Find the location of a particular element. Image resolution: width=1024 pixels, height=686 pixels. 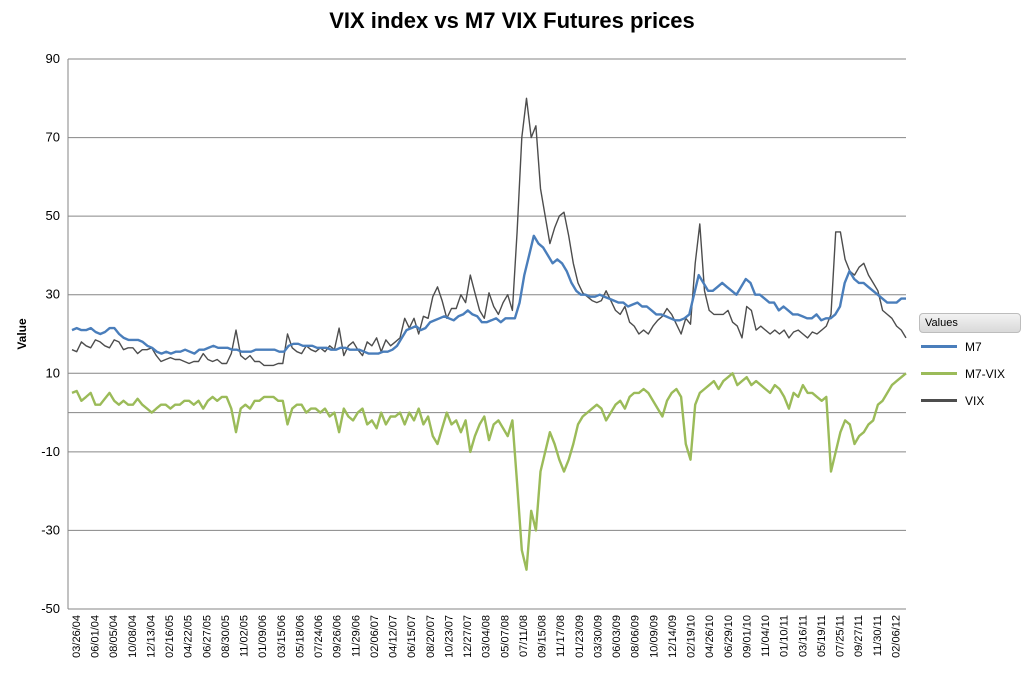

x-tick-label: 06/03/09 is located at coordinates (617, 636).